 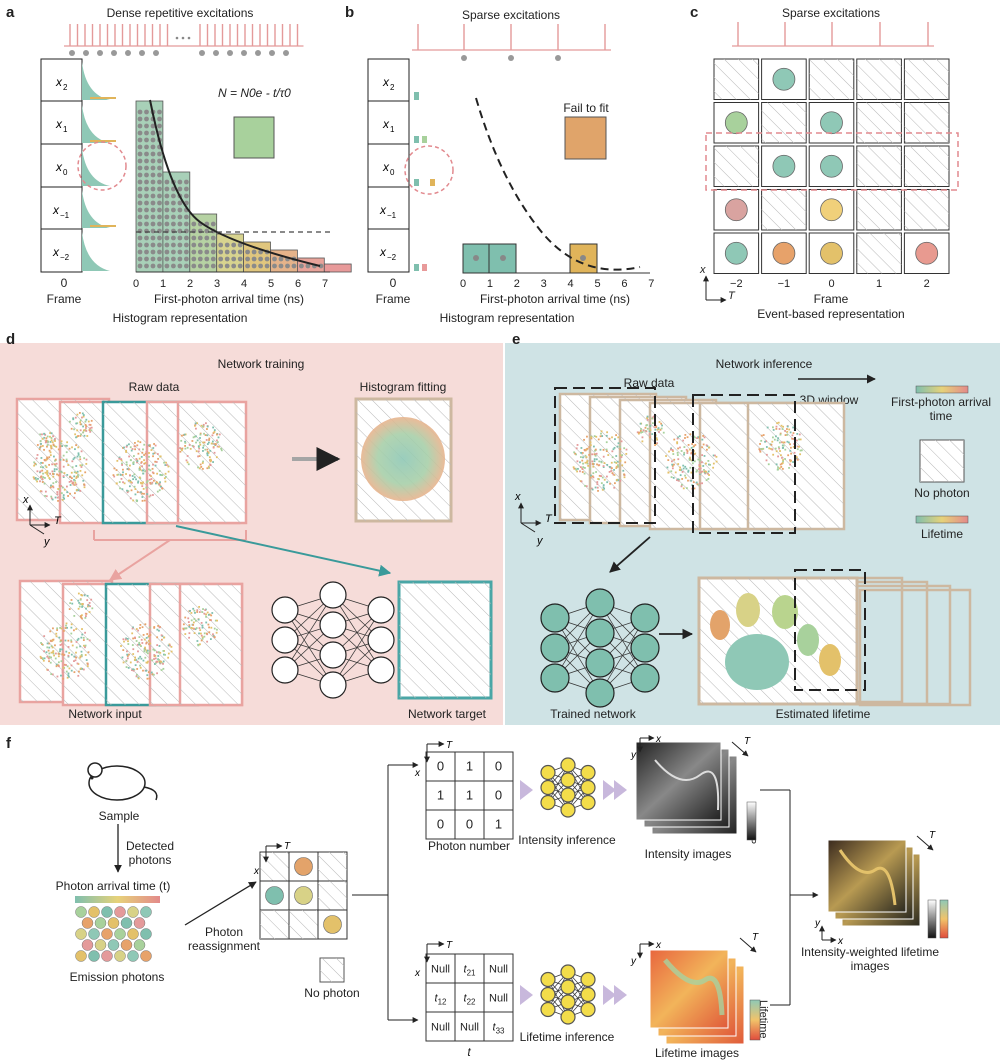 I want to click on panel-e-legend, so click(x=942, y=454).